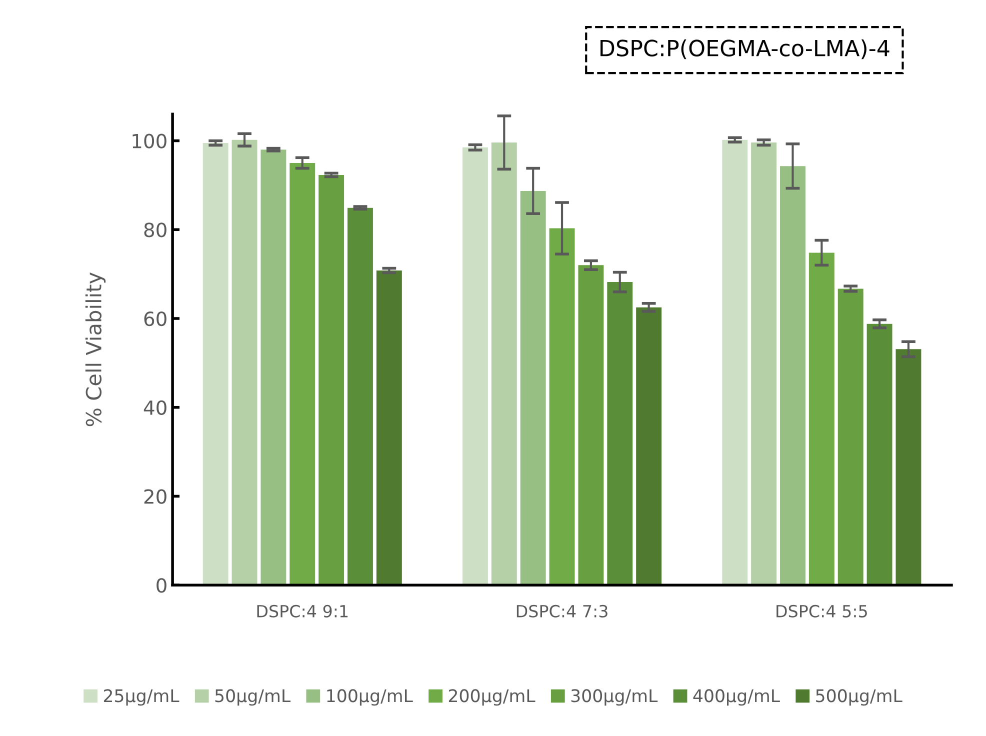 The height and width of the screenshot is (736, 986). I want to click on legend-label: 25µg/mL, so click(142, 697).